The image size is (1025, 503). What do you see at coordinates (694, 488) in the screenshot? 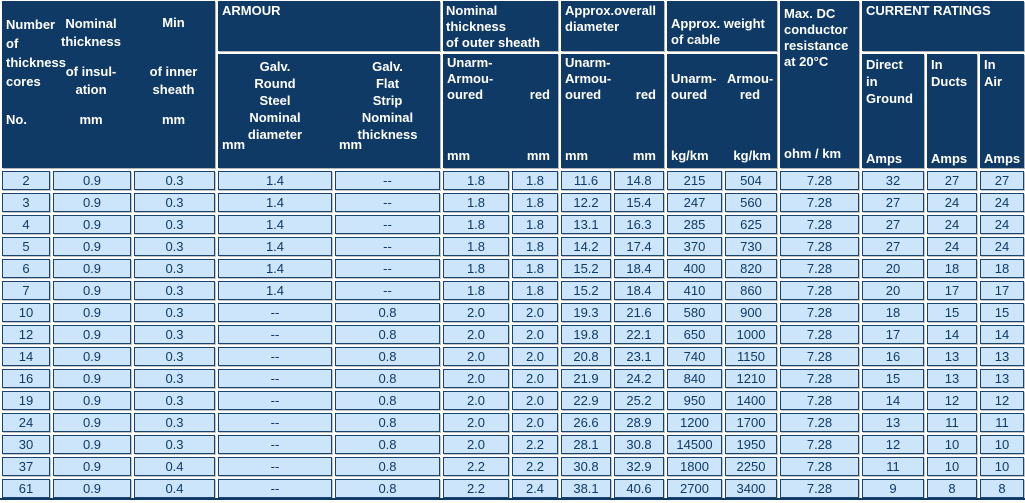
I see `cell-wt-unarmoured-row15: 2700` at bounding box center [694, 488].